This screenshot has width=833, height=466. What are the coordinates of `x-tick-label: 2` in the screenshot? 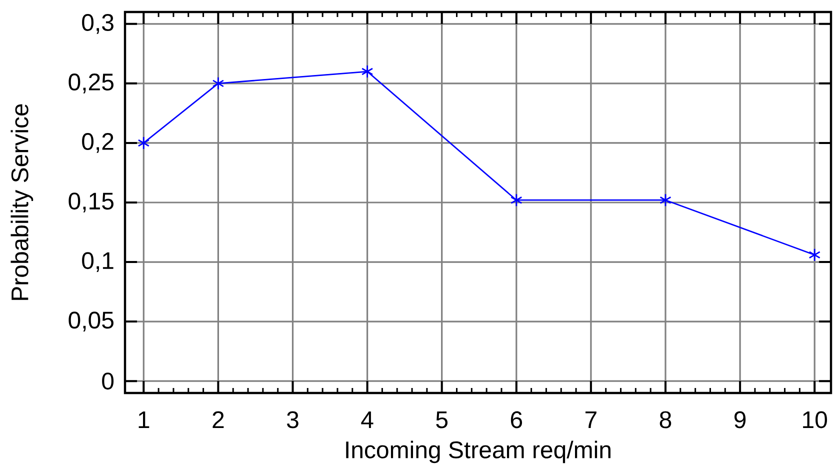 It's located at (218, 419).